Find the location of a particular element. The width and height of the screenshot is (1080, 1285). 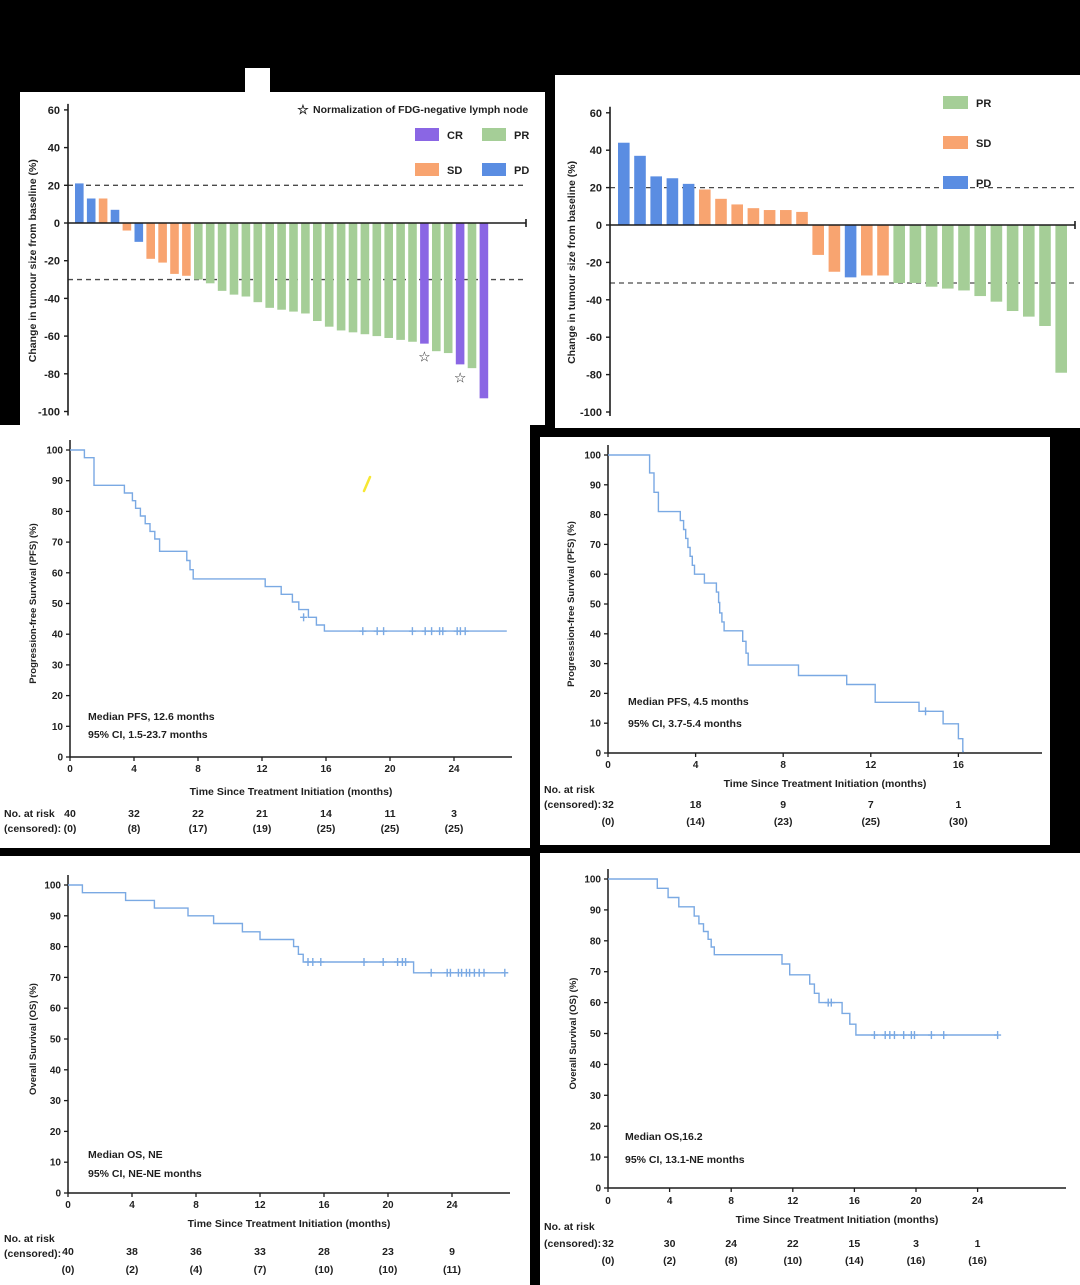

legend-swatch-sd is located at coordinates (427, 169).